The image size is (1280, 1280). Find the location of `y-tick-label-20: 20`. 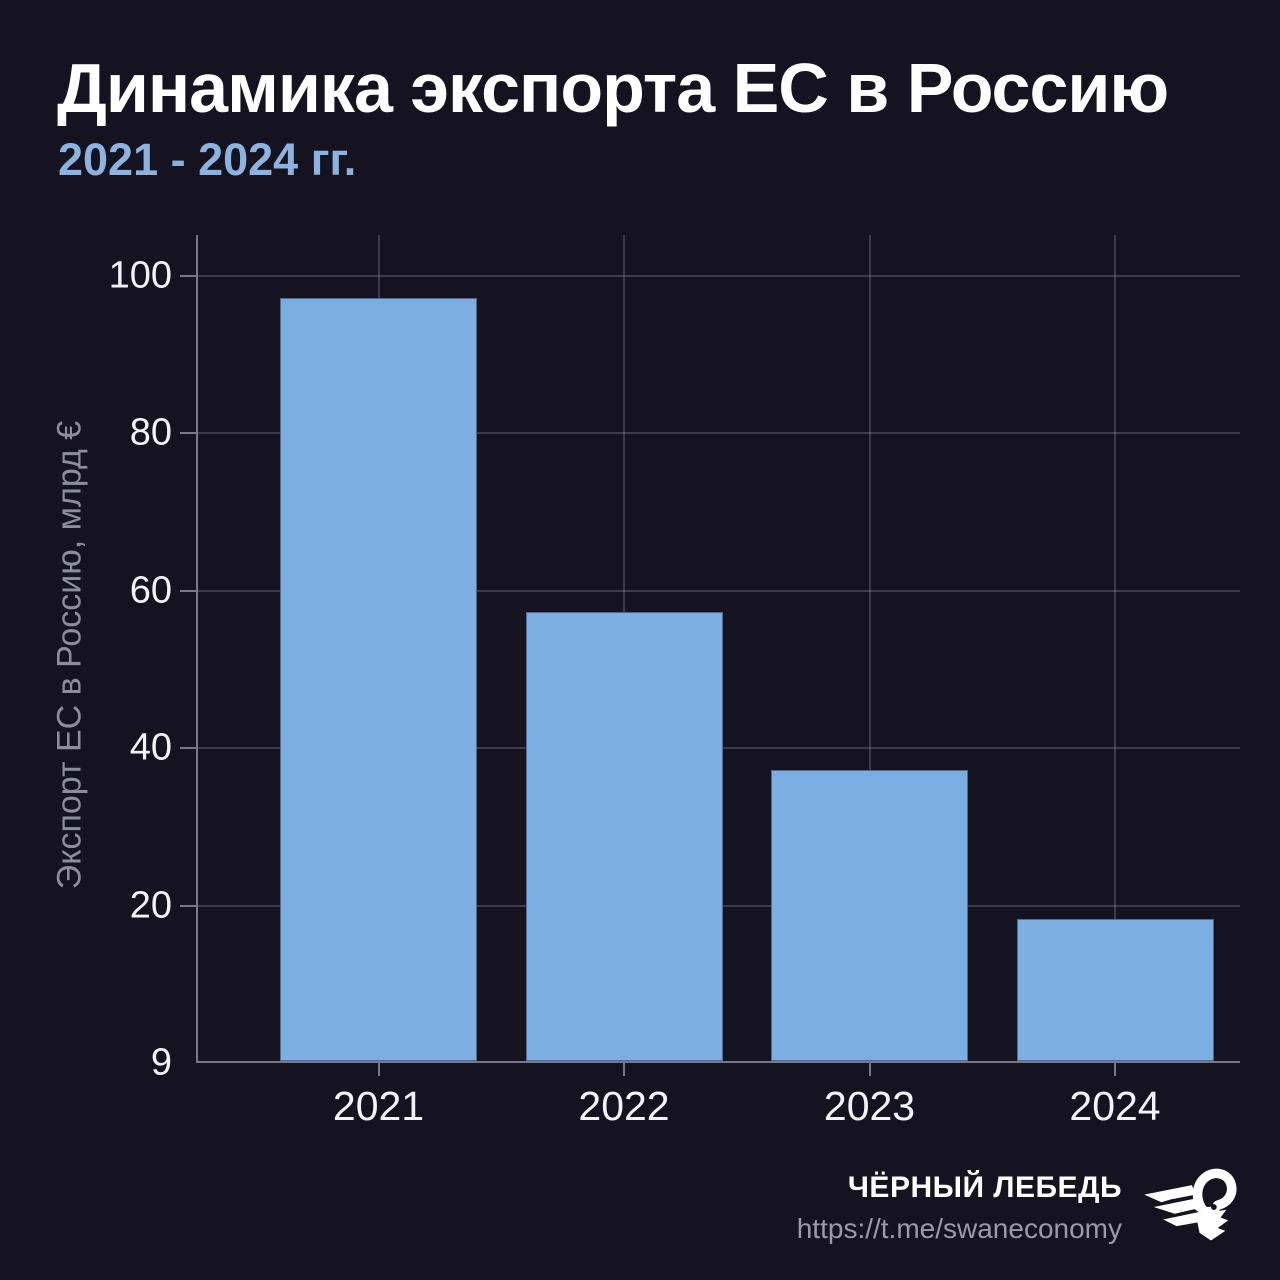

y-tick-label-20: 20 is located at coordinates (150, 905).